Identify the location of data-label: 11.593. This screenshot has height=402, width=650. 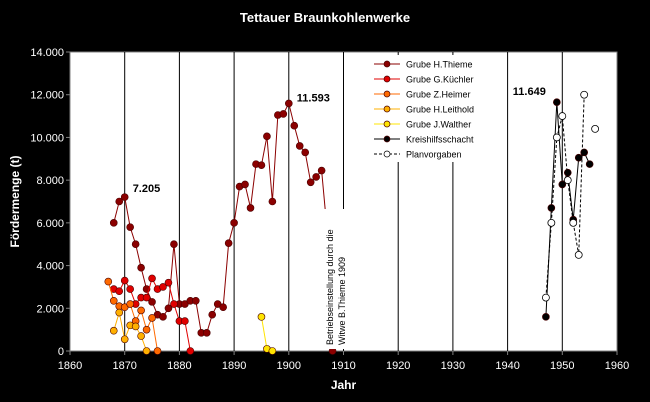
(313, 98).